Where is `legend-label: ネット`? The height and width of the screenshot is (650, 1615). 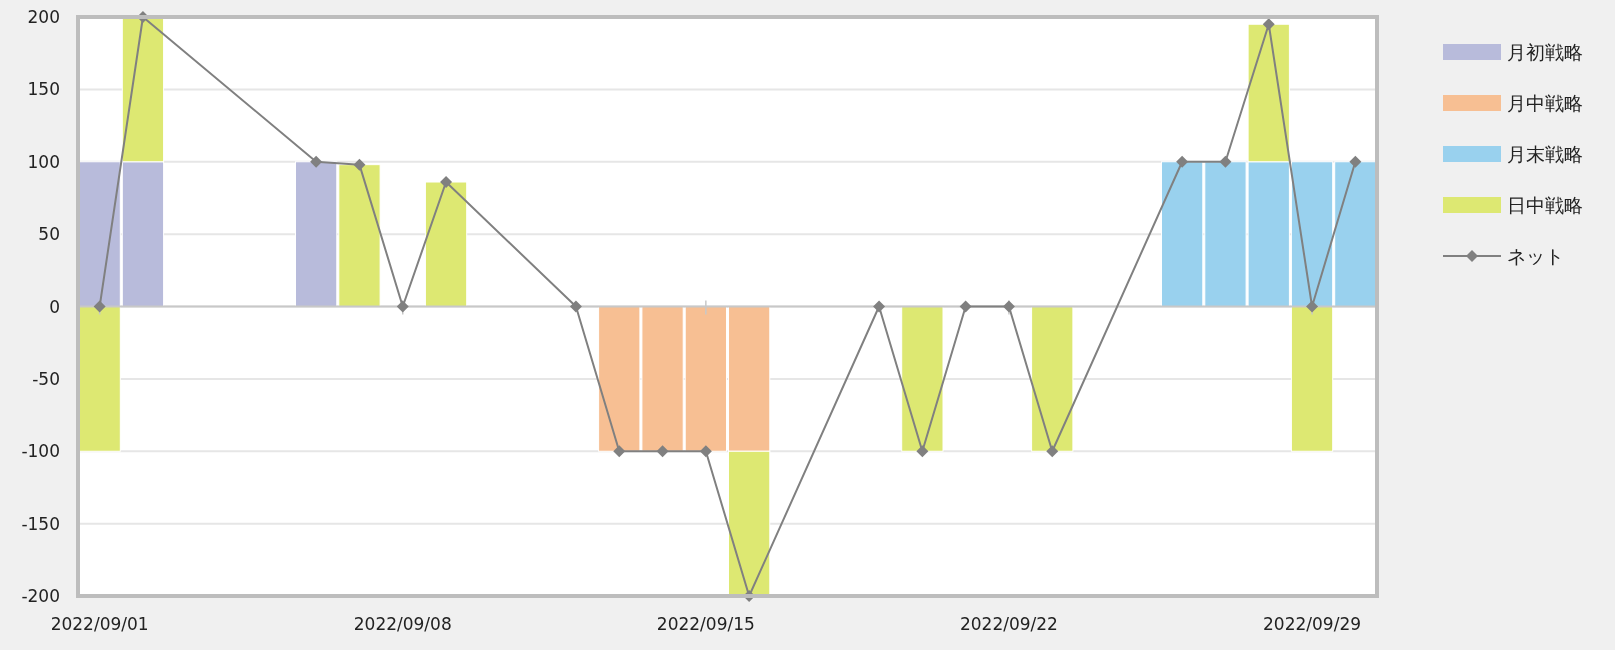 legend-label: ネット is located at coordinates (1535, 256).